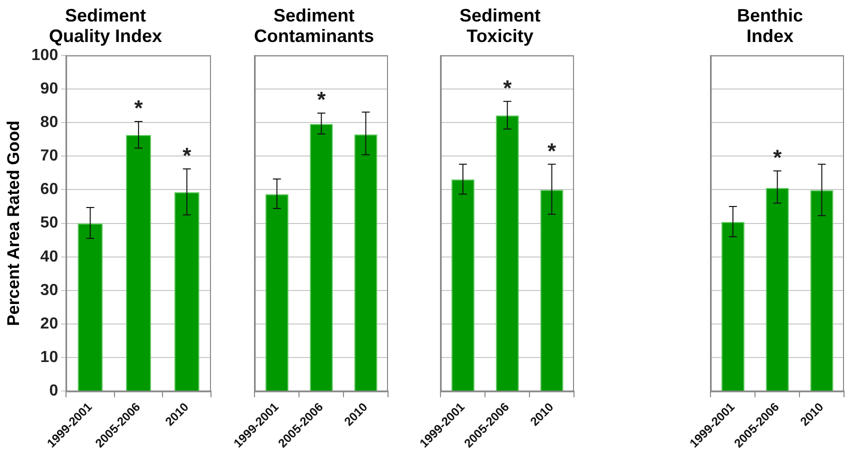 Image resolution: width=851 pixels, height=454 pixels. What do you see at coordinates (105, 25) in the screenshot?
I see `chart-title: Sediment Quality Index` at bounding box center [105, 25].